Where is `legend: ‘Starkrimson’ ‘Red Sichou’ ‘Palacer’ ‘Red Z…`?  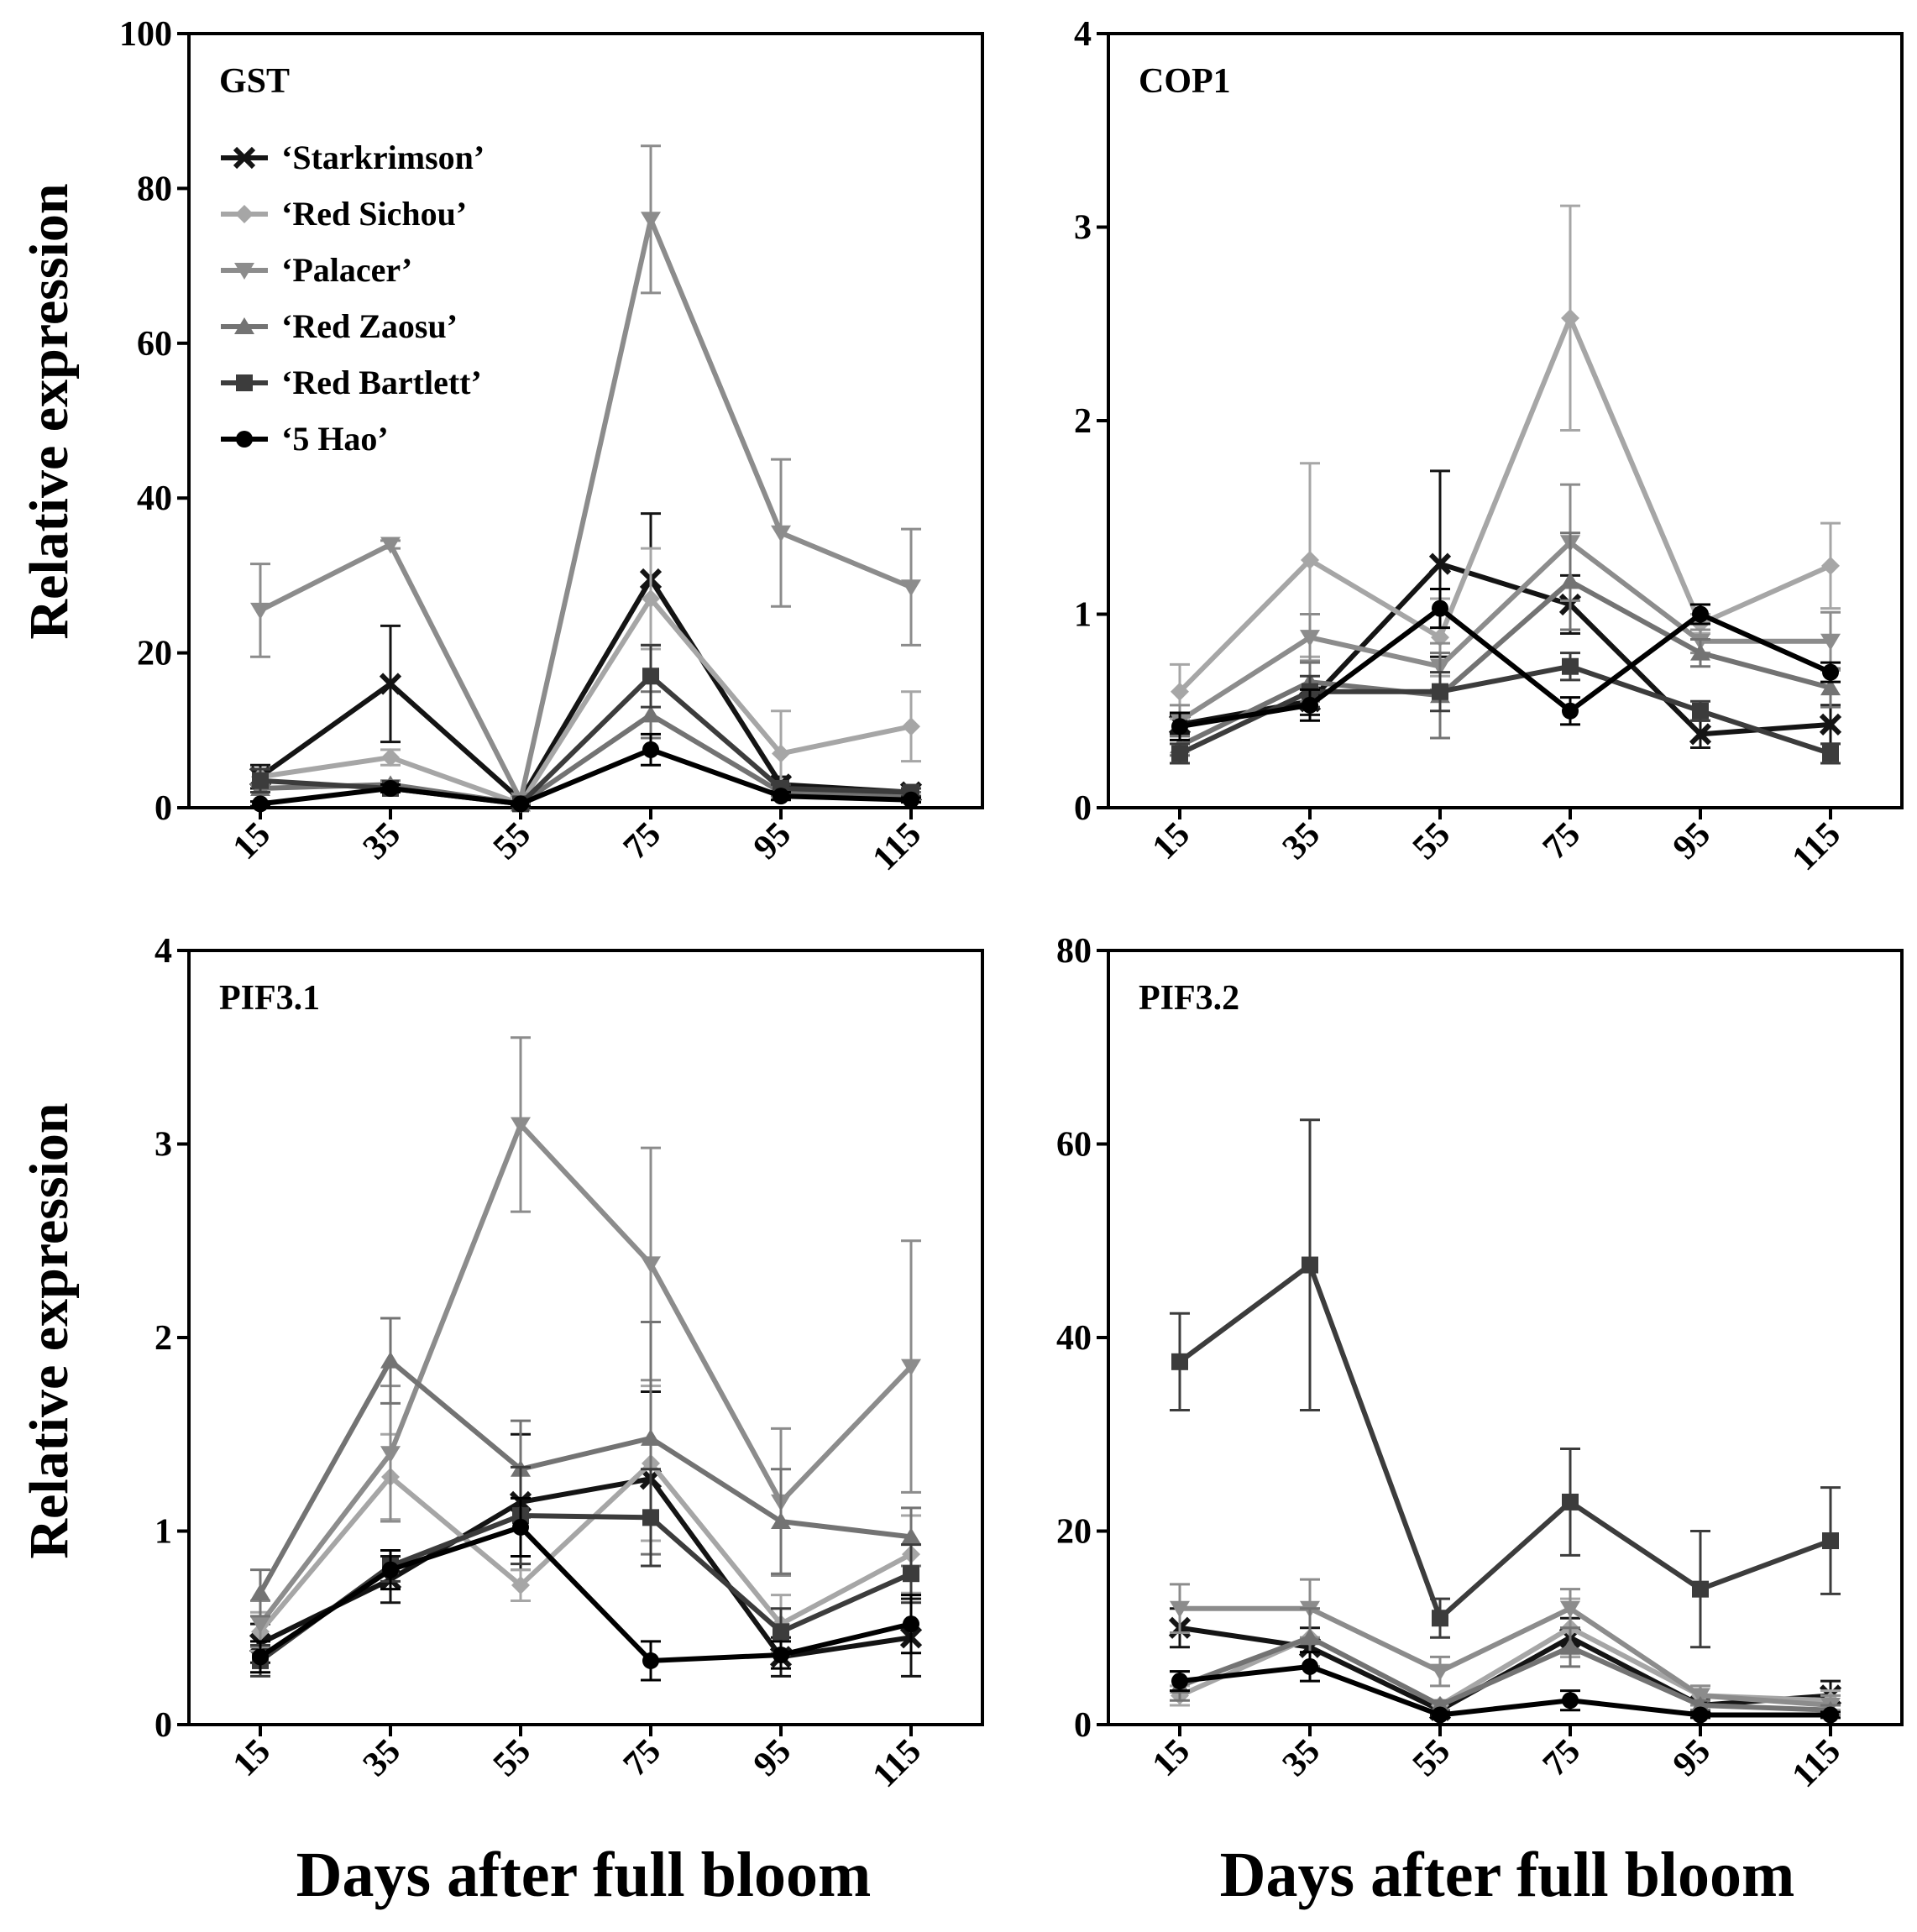
legend: ‘Starkrimson’ ‘Red Sichou’ ‘Palacer’ ‘Red Z… is located at coordinates (353, 298).